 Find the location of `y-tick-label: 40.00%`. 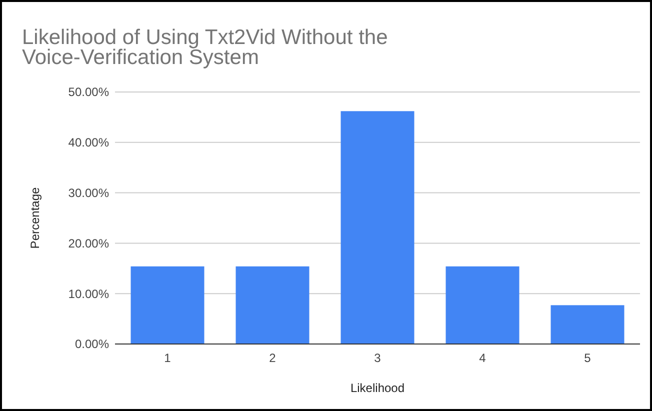

y-tick-label: 40.00% is located at coordinates (89, 143).